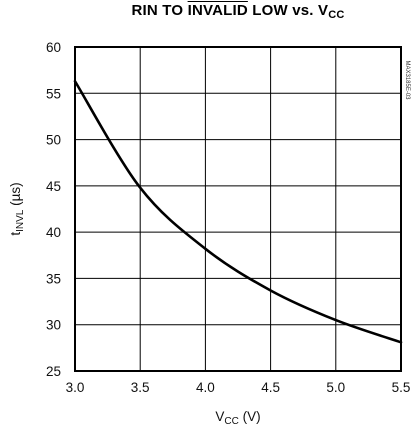  What do you see at coordinates (159, 10) in the screenshot?
I see `title-part1: RIN TO` at bounding box center [159, 10].